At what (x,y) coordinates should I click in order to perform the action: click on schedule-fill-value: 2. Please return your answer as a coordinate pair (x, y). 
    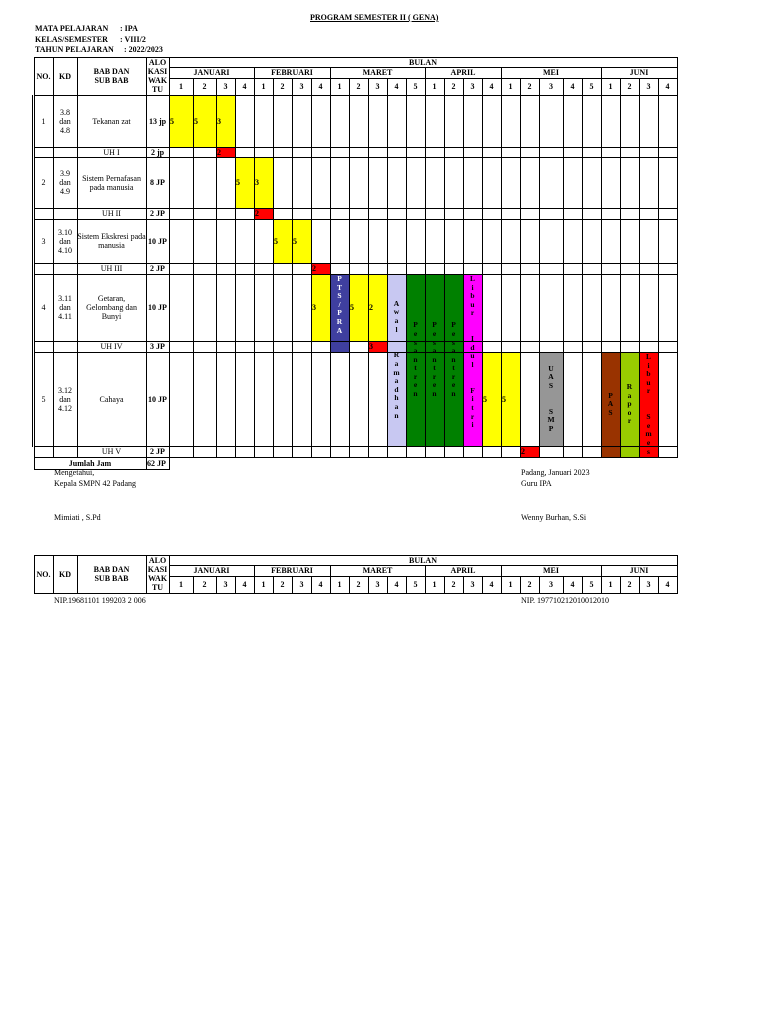
    Looking at the image, I should click on (371, 307).